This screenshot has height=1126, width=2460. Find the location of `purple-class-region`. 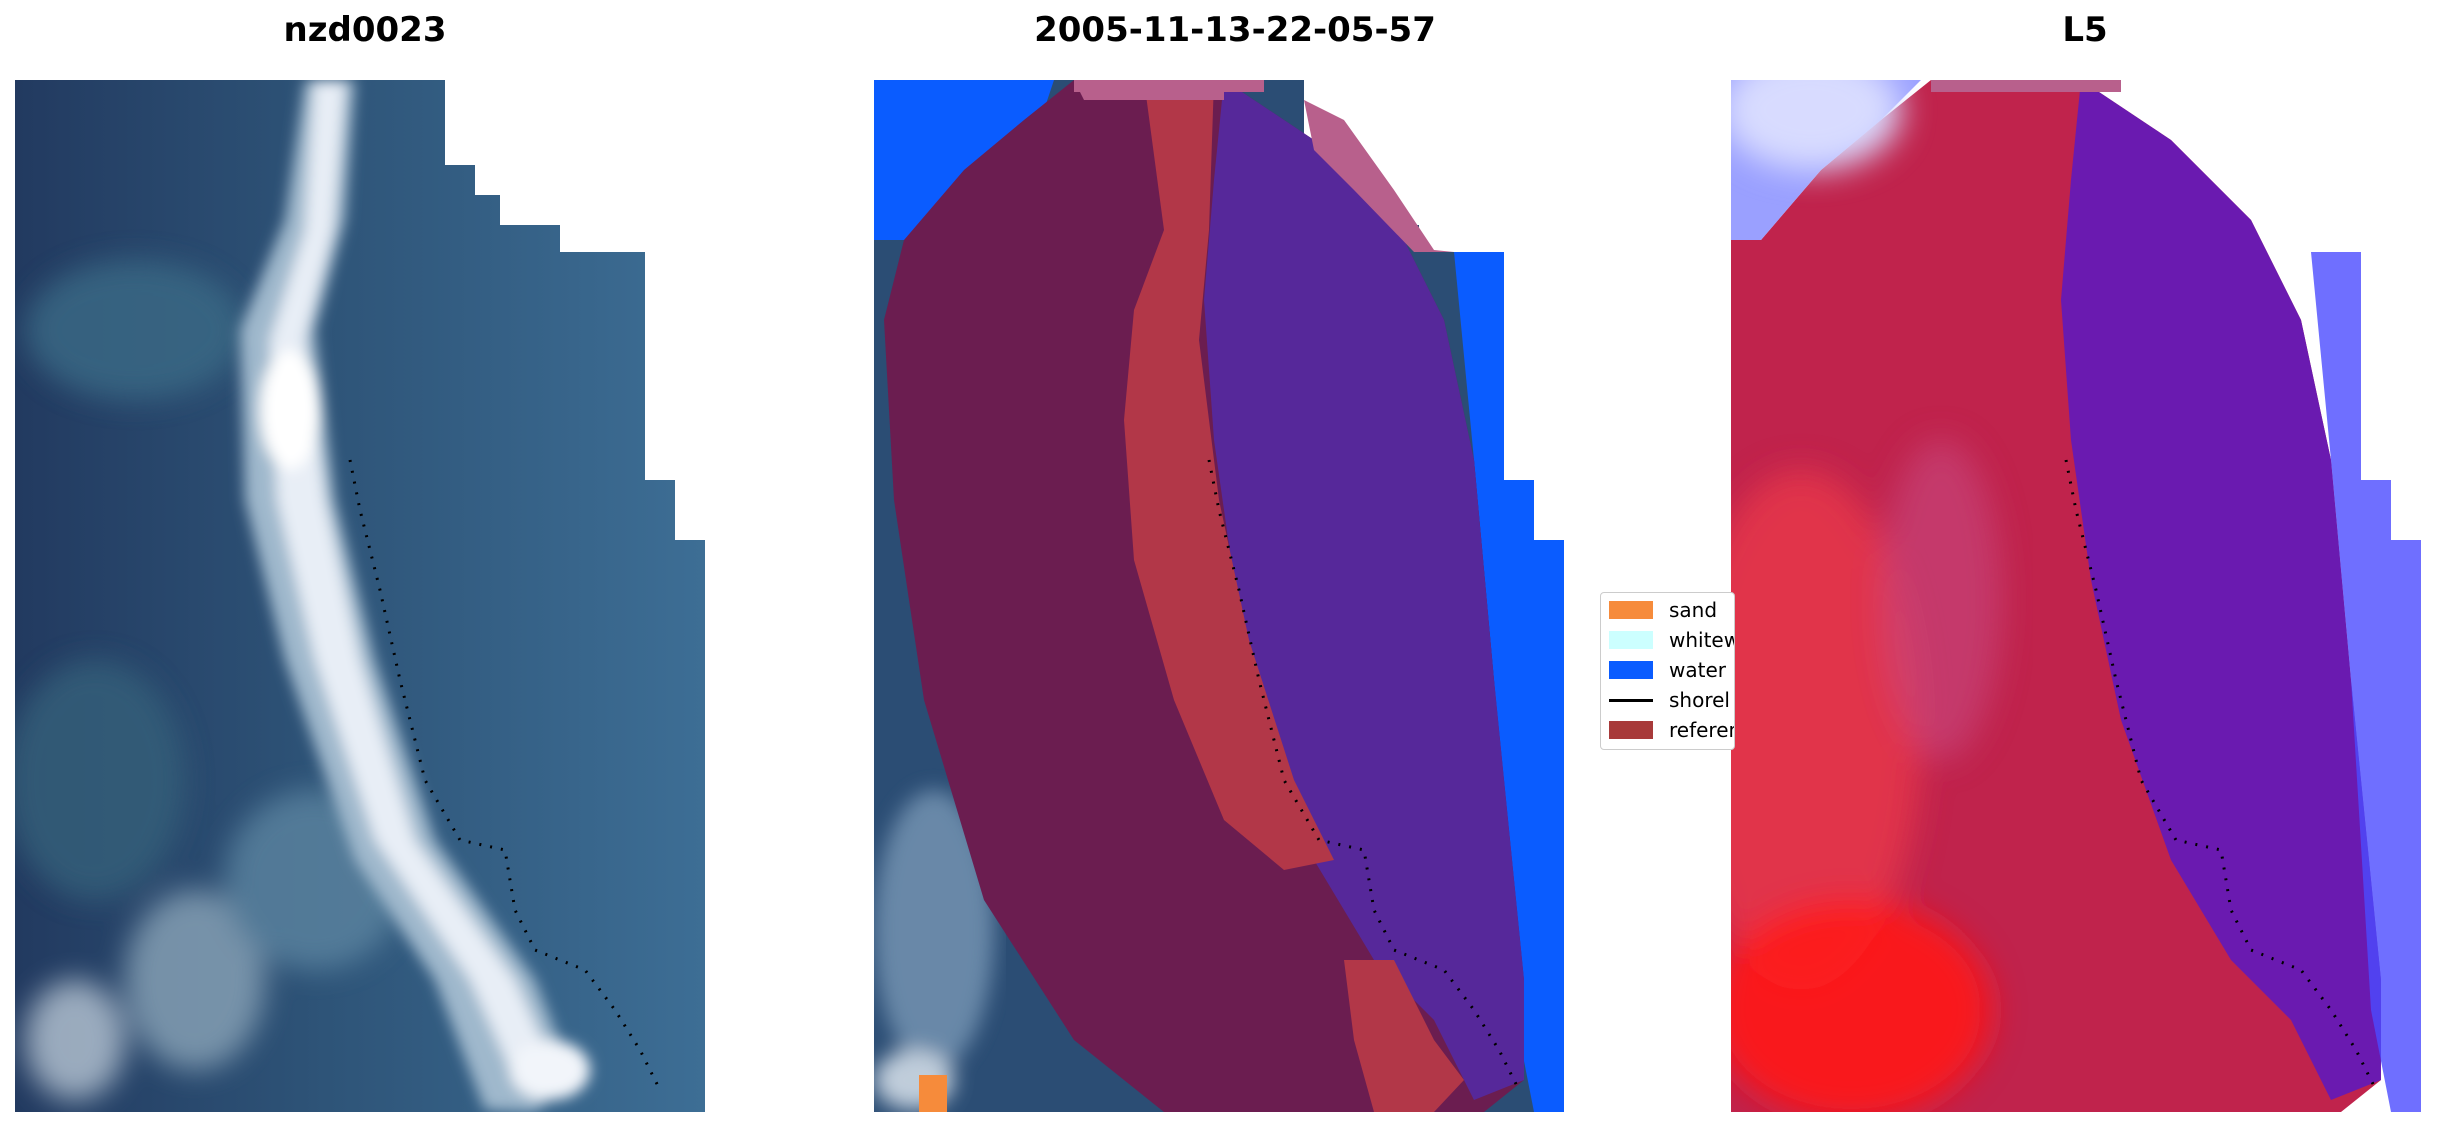

purple-class-region is located at coordinates (1364, 590).